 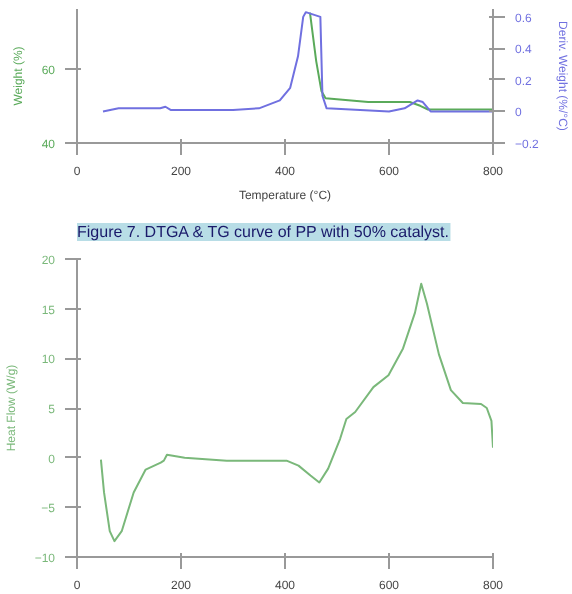 I want to click on caption: Figure 7. DTGA & TG curve of PP with 50% catalyst., so click(x=263, y=232).